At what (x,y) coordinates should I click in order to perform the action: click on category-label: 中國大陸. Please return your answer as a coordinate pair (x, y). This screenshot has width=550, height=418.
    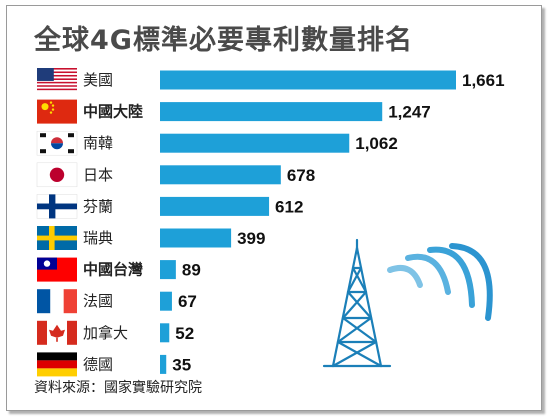
    Looking at the image, I should click on (113, 112).